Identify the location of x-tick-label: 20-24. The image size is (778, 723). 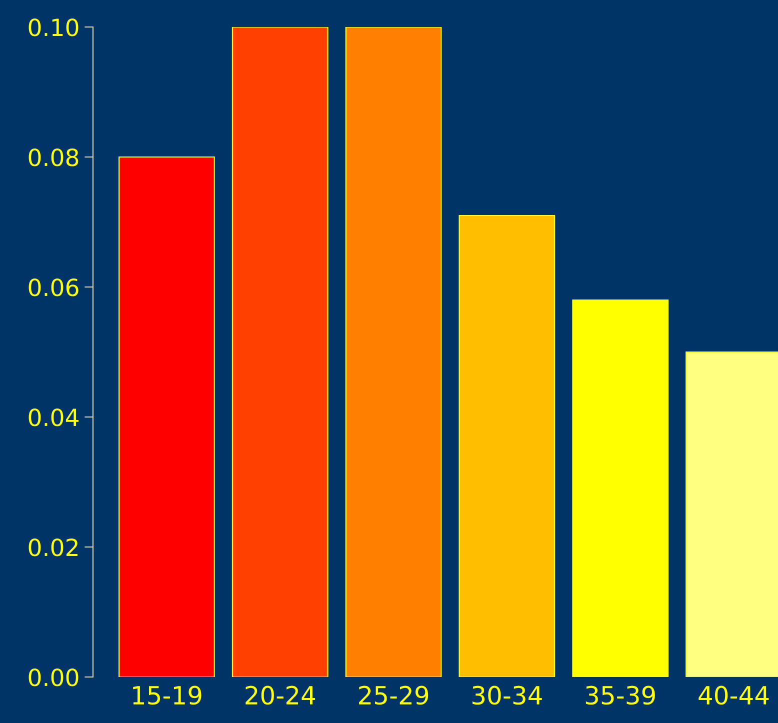
(281, 695).